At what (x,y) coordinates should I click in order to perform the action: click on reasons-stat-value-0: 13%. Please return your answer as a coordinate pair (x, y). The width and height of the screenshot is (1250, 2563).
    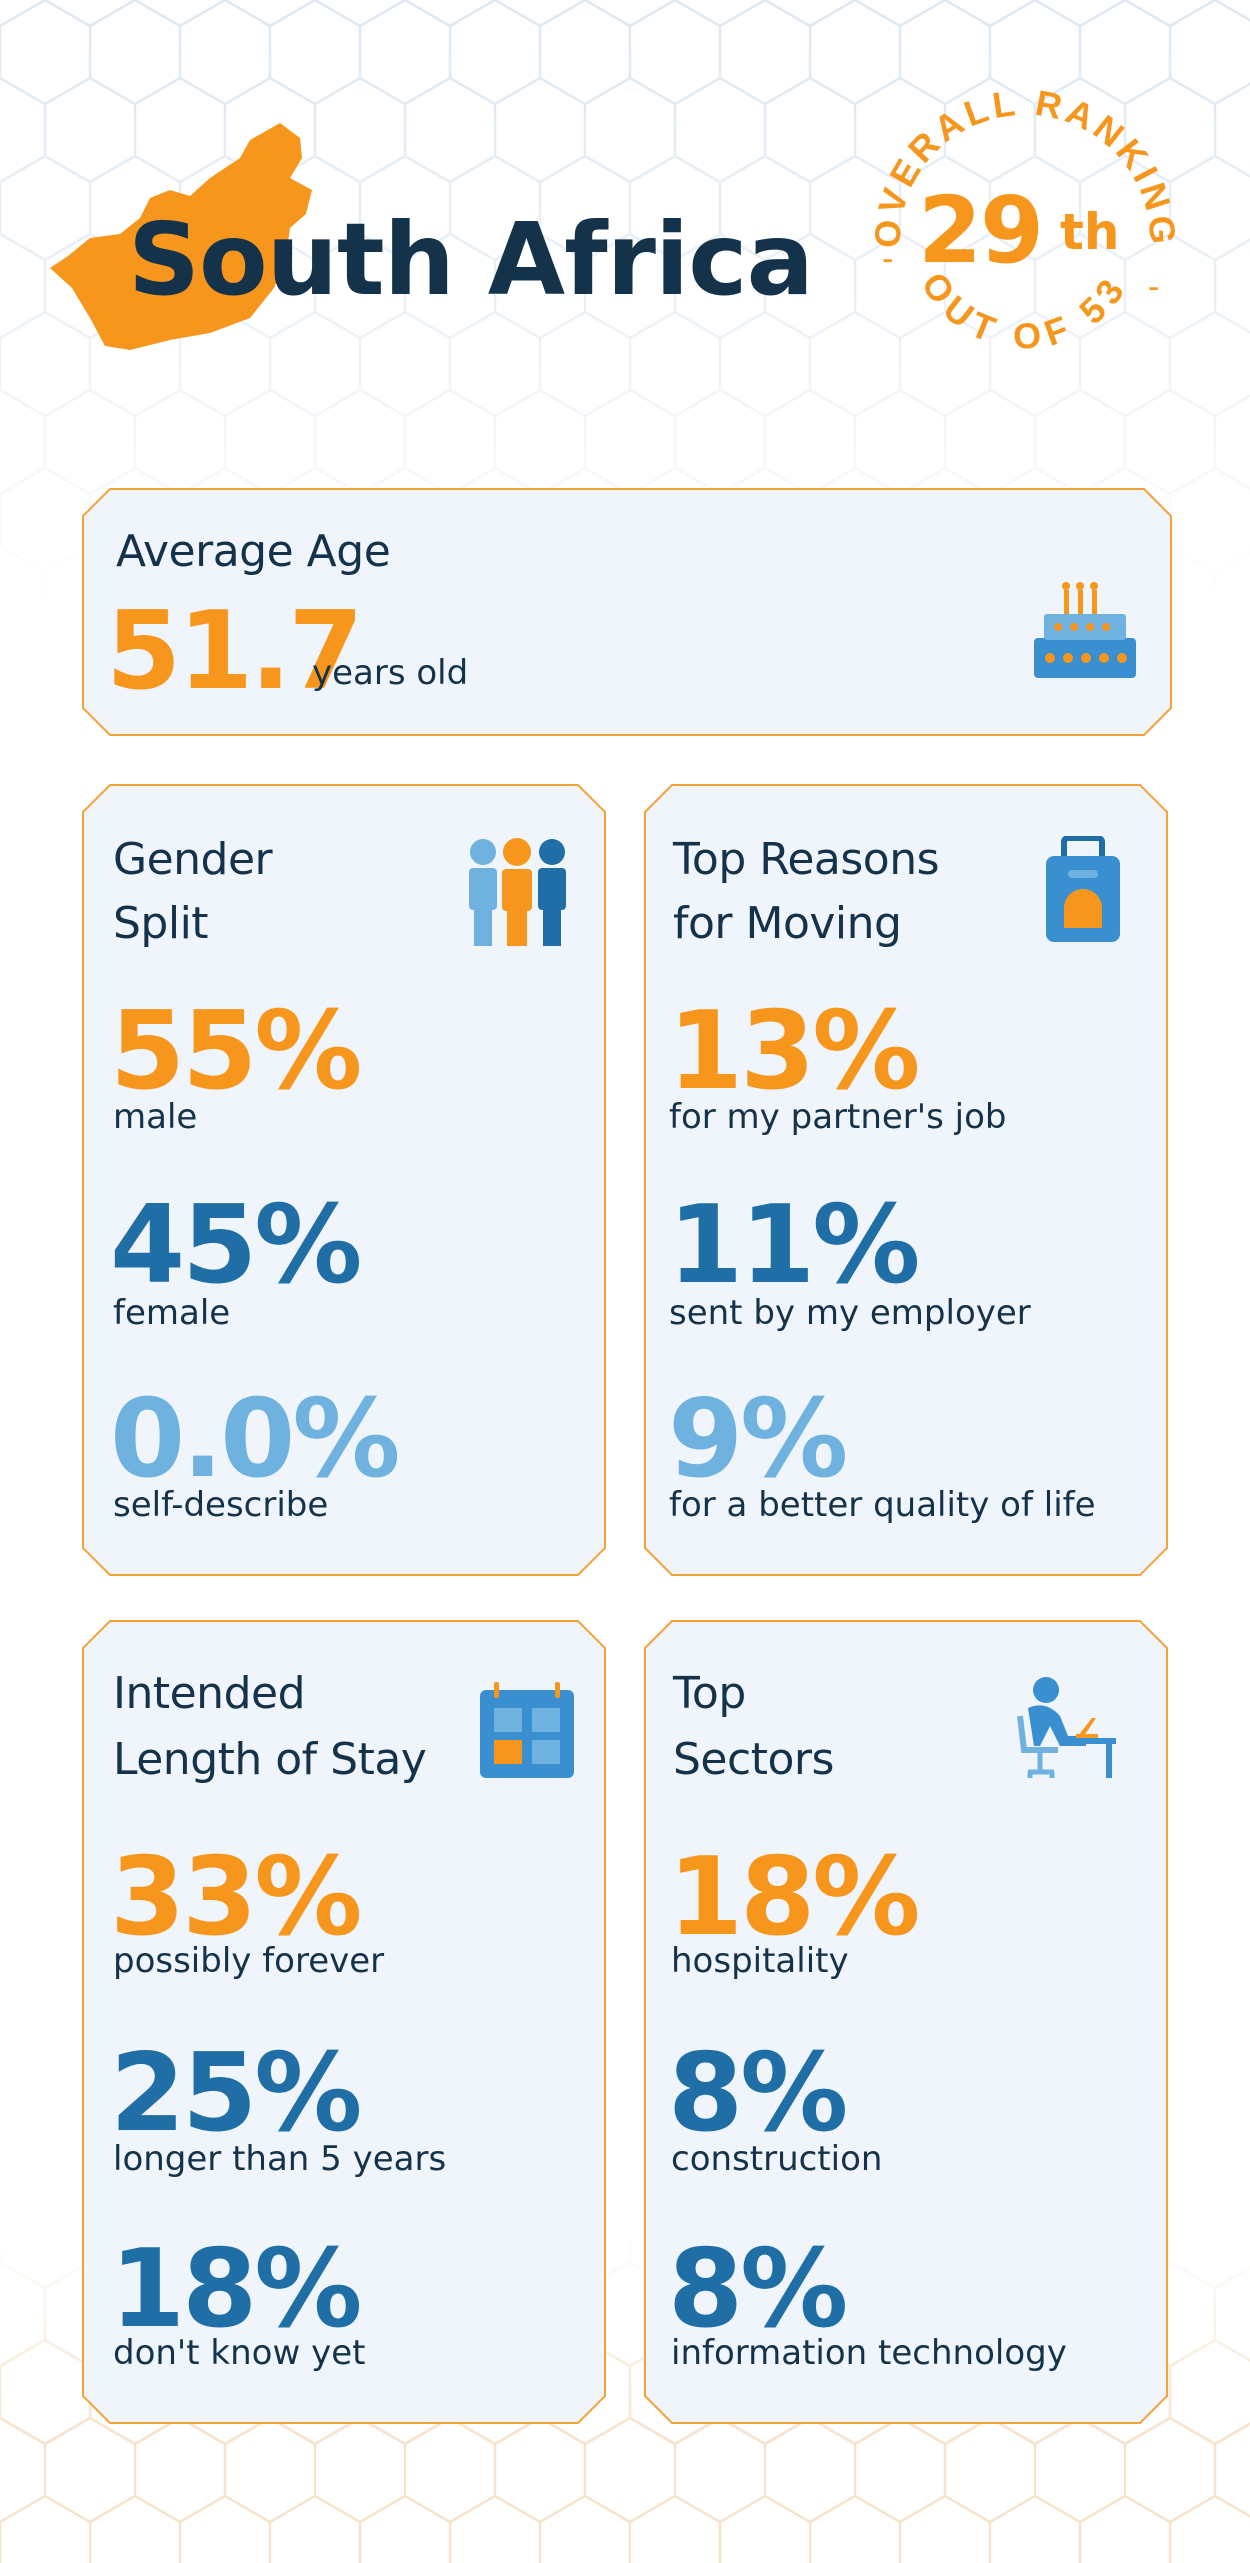
    Looking at the image, I should click on (794, 1051).